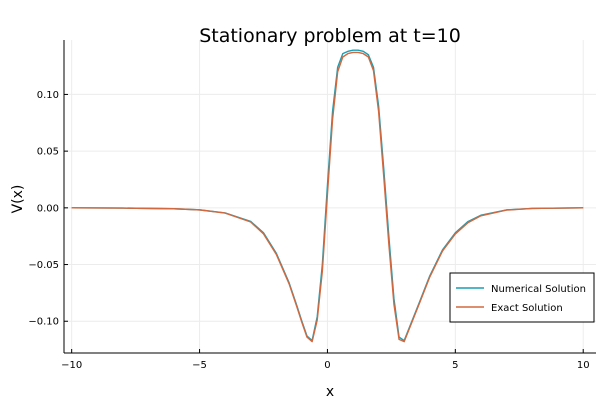 This screenshot has height=404, width=600. Describe the element at coordinates (330, 36) in the screenshot. I see `chart-title: Stationary problem at t=10` at that location.